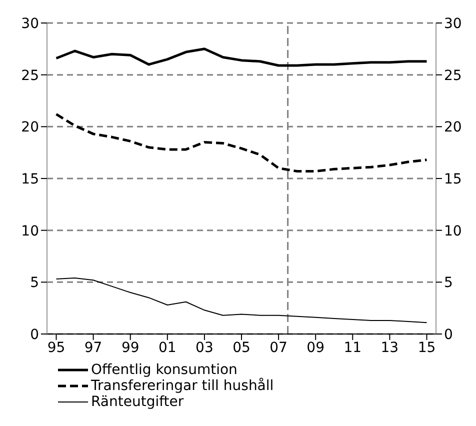 Image resolution: width=476 pixels, height=426 pixels. I want to click on y2-tick-label: 30, so click(453, 24).